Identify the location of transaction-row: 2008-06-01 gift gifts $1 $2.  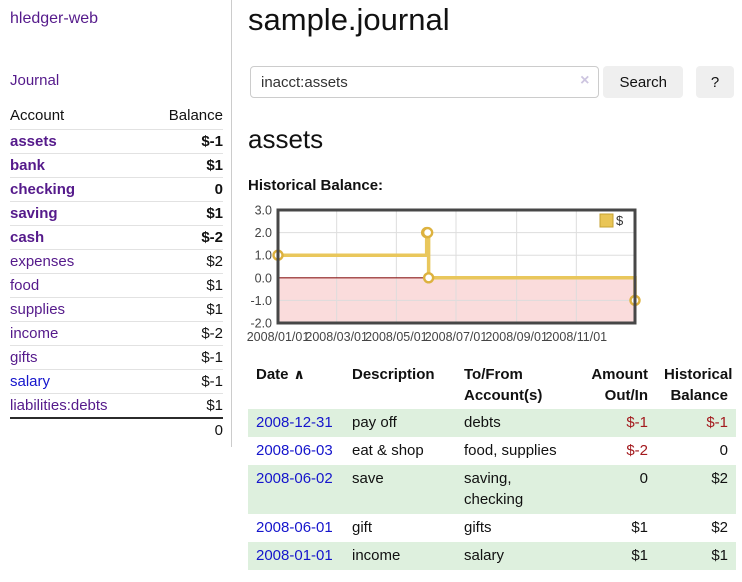
(492, 528).